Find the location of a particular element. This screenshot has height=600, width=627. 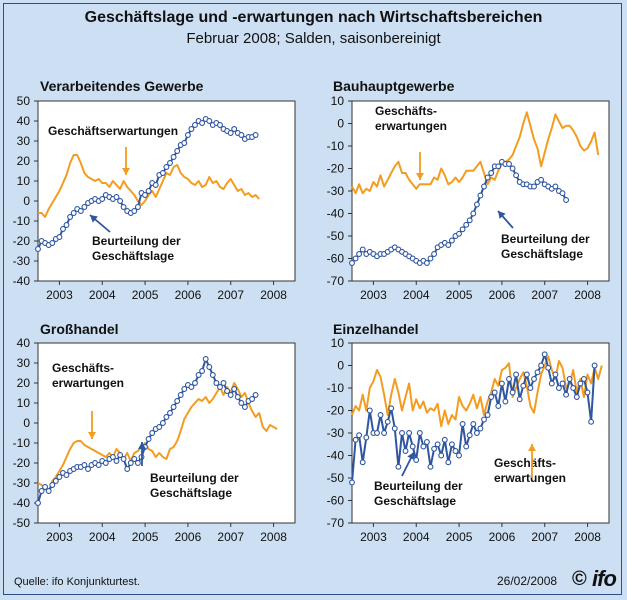

annotation-text: Geschäftserwartungen is located at coordinates (113, 131).